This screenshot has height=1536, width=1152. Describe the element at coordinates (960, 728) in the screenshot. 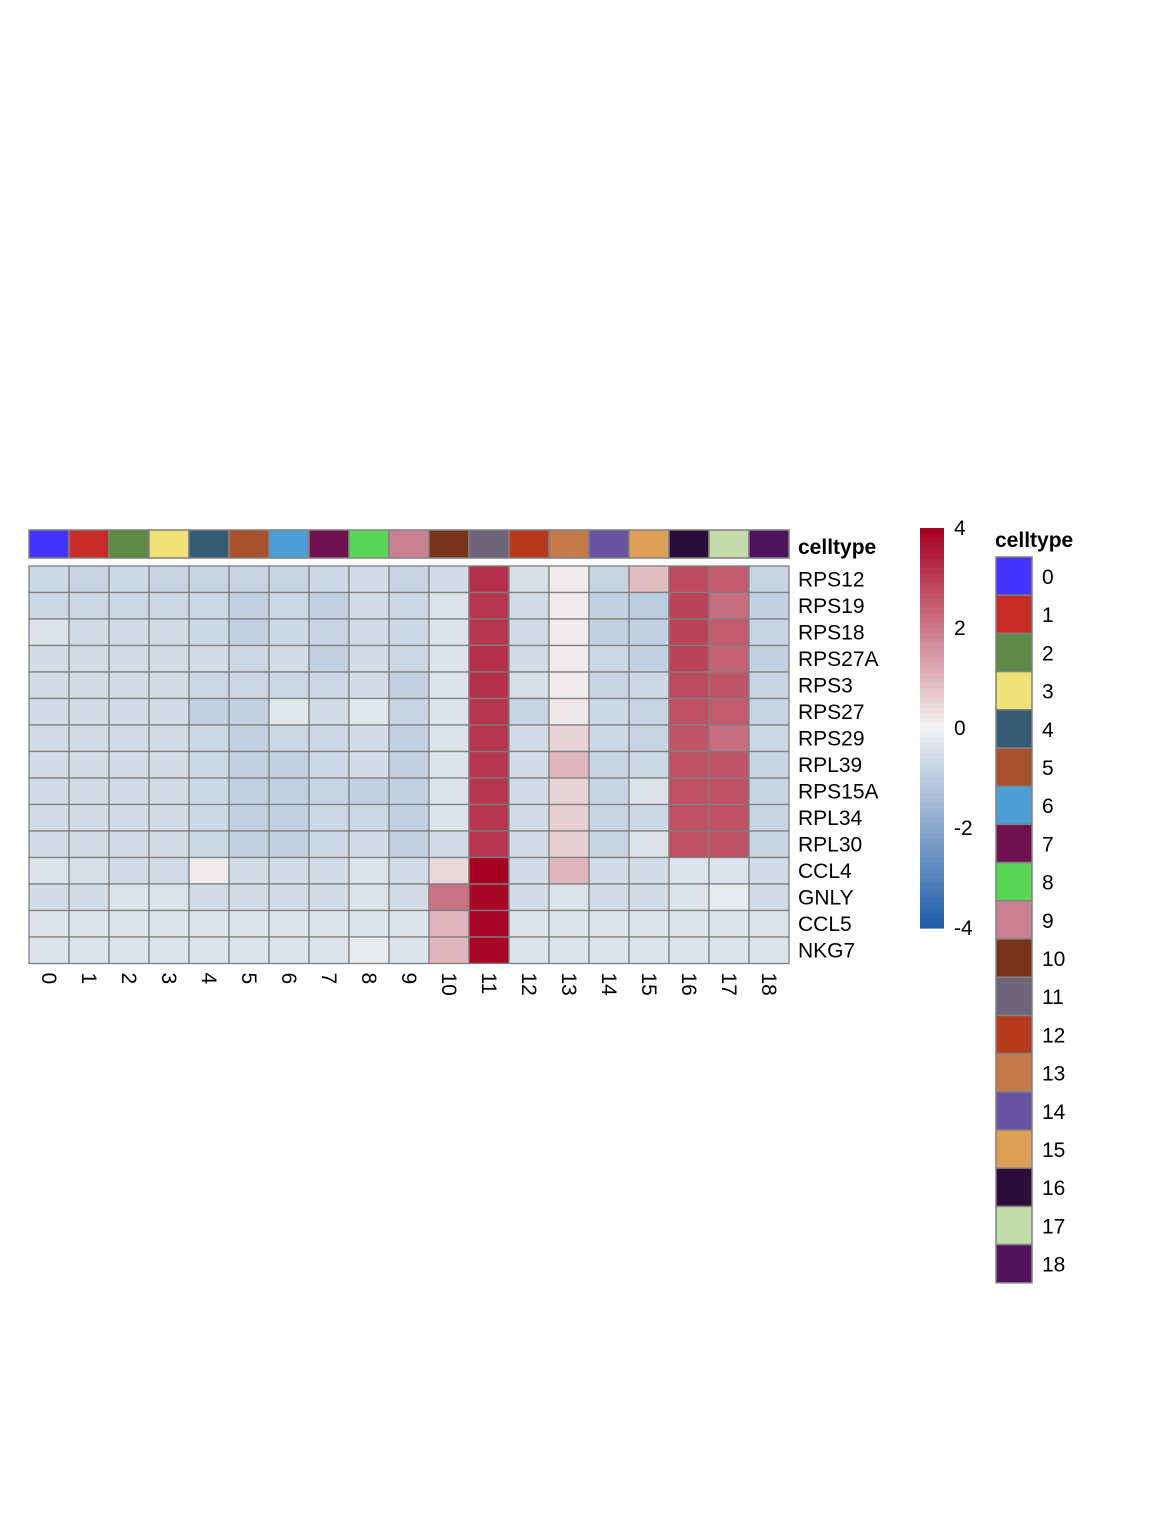

I see `color-scale-tick-label: 0` at that location.